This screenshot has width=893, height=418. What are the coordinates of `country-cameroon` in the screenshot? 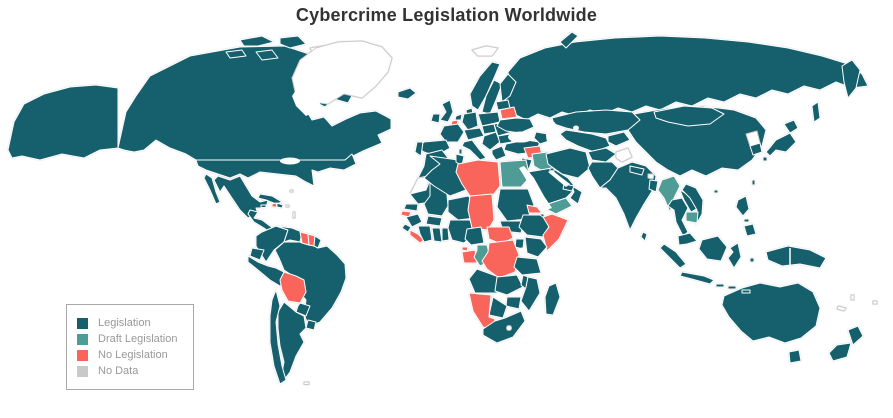 It's located at (474, 236).